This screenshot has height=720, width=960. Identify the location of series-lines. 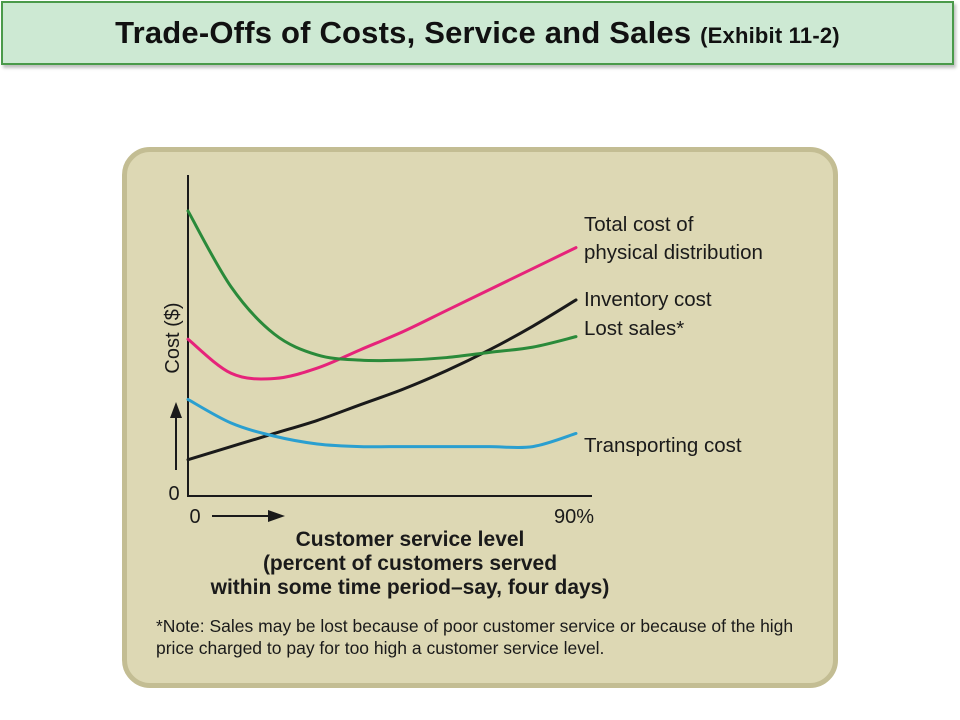
(382, 335).